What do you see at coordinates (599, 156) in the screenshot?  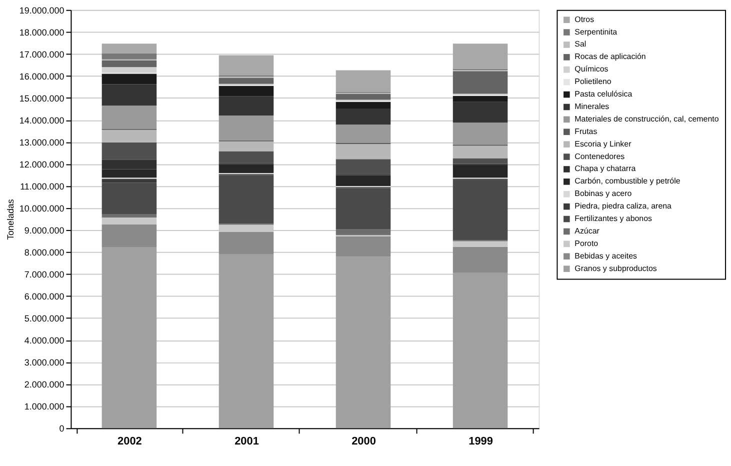 I see `legend-label: Contenedores` at bounding box center [599, 156].